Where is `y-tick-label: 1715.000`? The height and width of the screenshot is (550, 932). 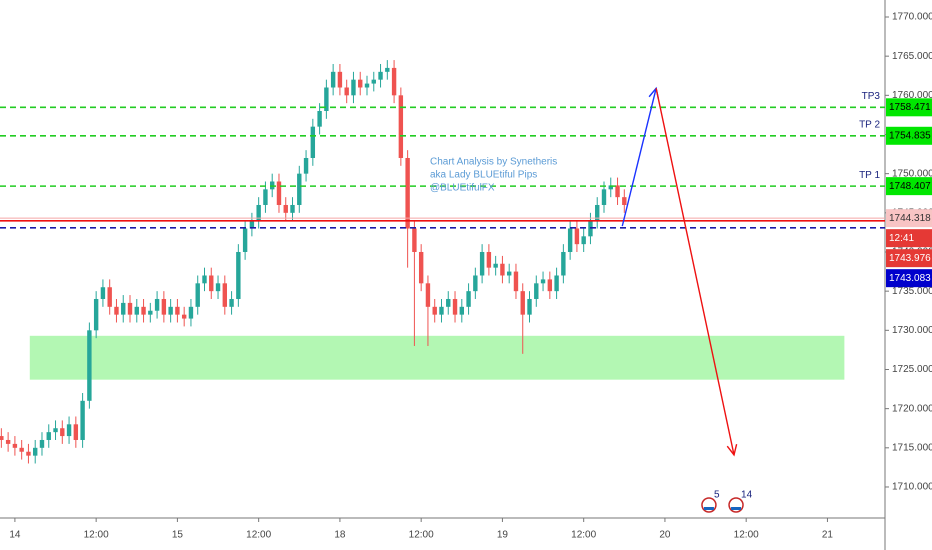 y-tick-label: 1715.000 is located at coordinates (912, 447).